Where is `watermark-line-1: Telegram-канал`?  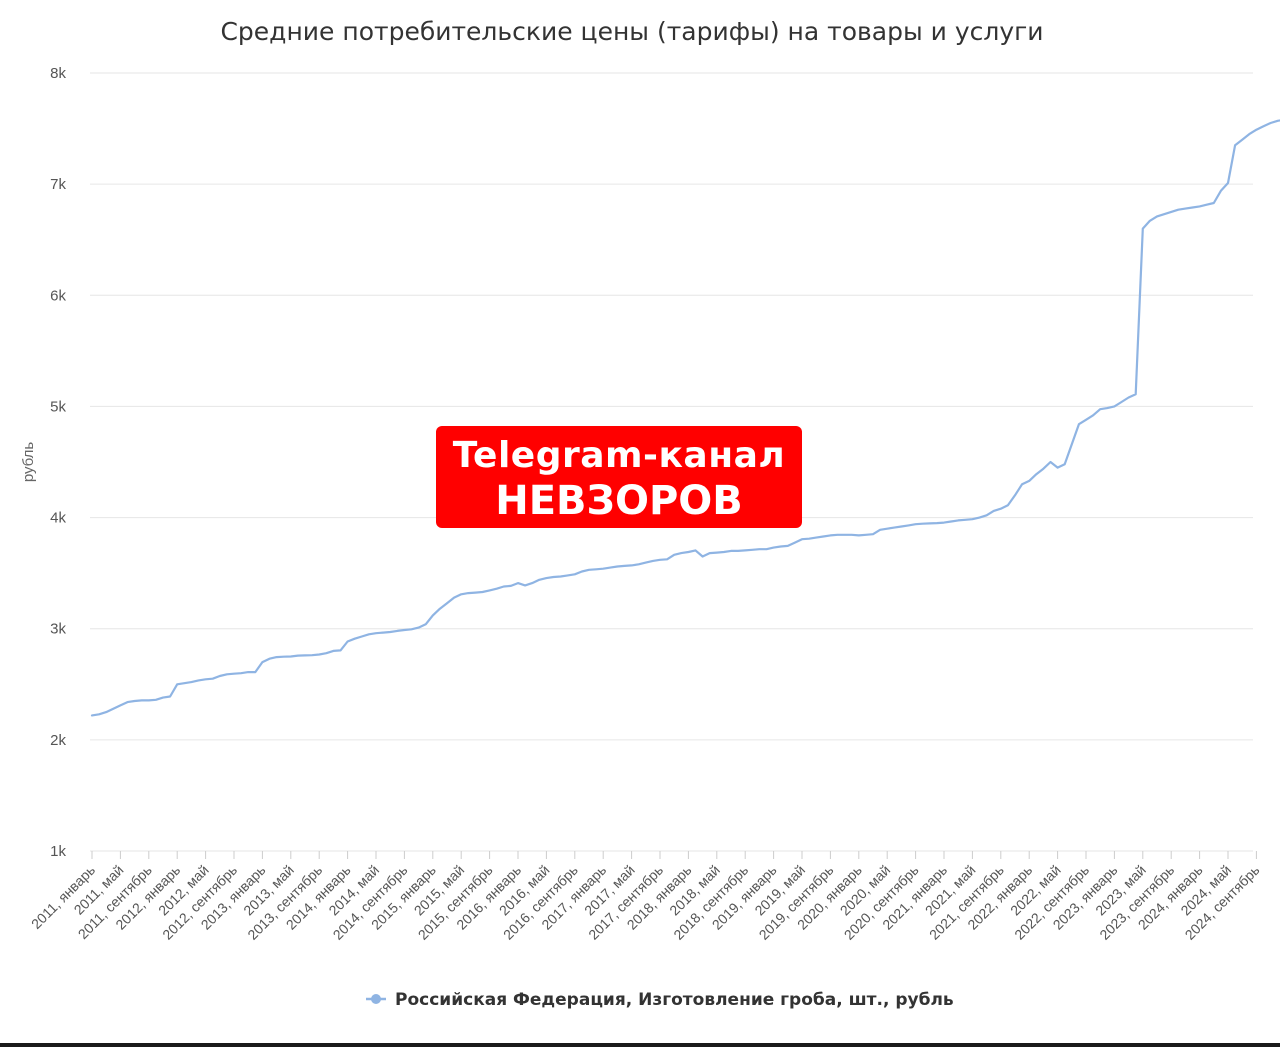
watermark-line-1: Telegram-канал is located at coordinates (619, 455).